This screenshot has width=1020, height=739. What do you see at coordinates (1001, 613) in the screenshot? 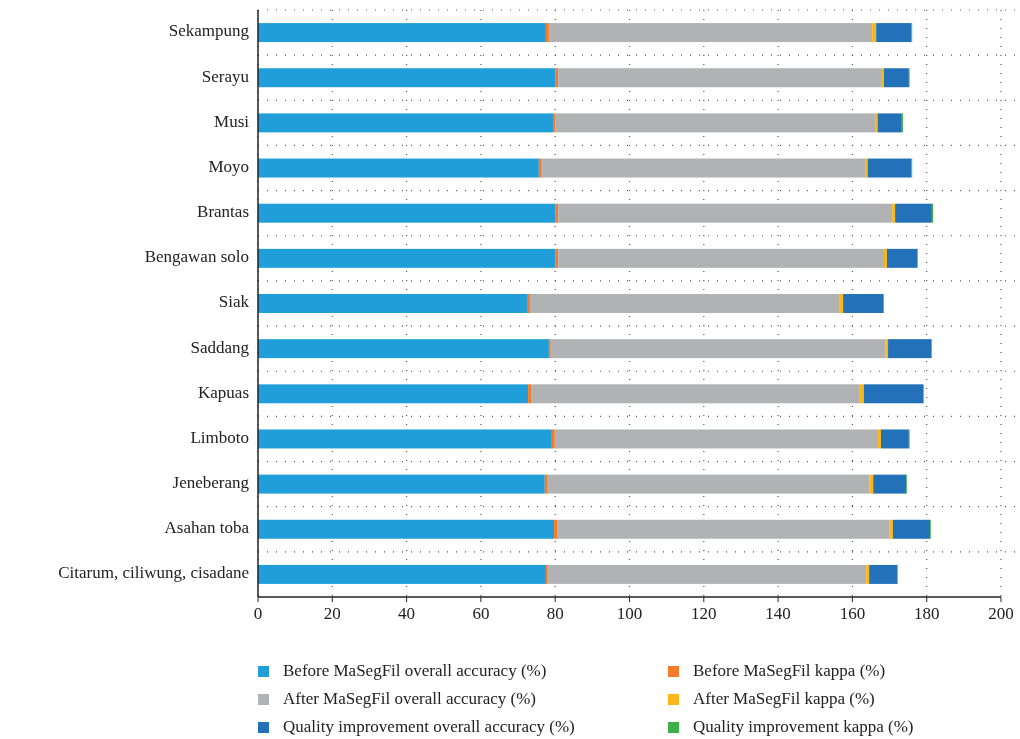
I see `x-tick-label: 200` at bounding box center [1001, 613].